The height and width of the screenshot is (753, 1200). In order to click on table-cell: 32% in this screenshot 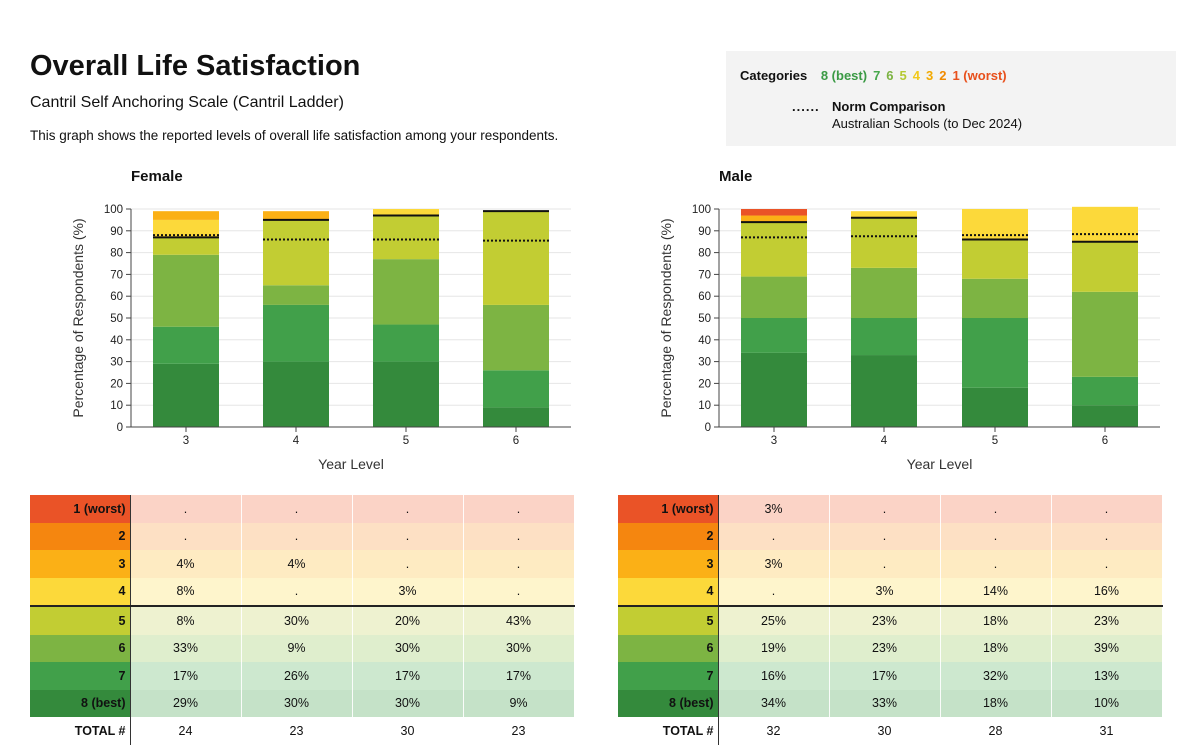, I will do `click(996, 676)`.